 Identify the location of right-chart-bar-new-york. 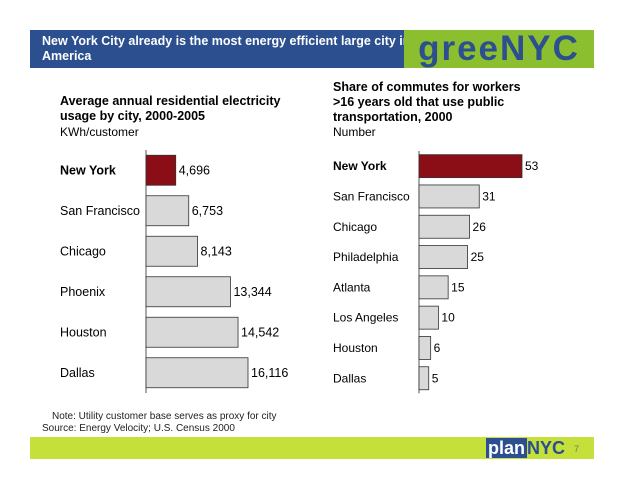
(470, 166).